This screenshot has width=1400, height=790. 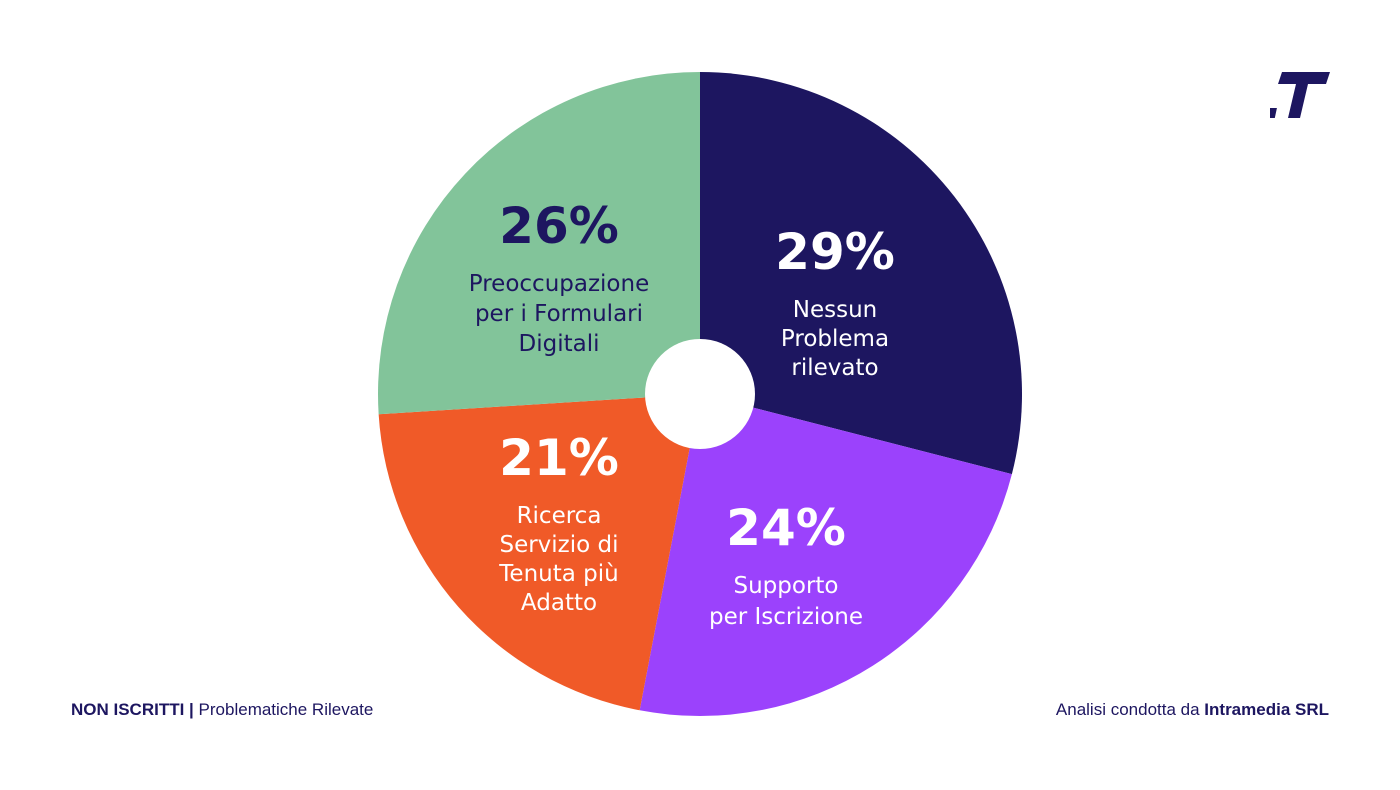 What do you see at coordinates (559, 314) in the screenshot?
I see `slice-category-label: per i Formulari` at bounding box center [559, 314].